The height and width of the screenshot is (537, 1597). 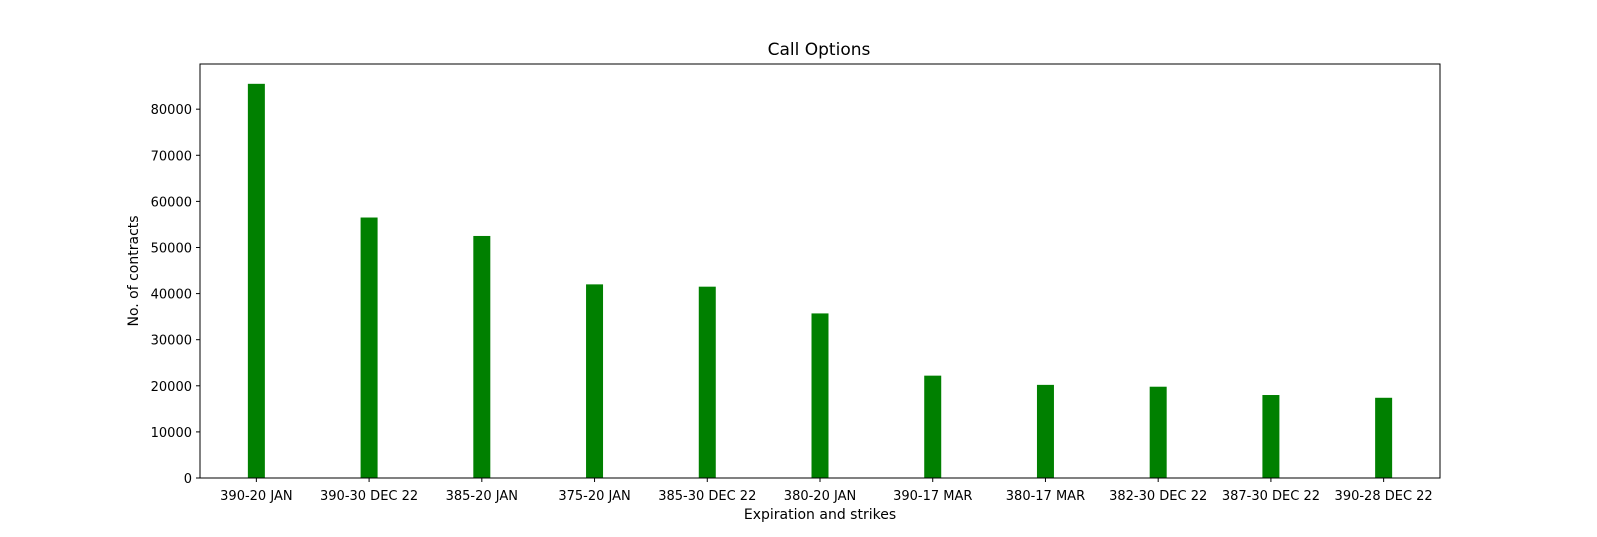 What do you see at coordinates (707, 496) in the screenshot?
I see `x-tick-label: 385-30 DEC 22` at bounding box center [707, 496].